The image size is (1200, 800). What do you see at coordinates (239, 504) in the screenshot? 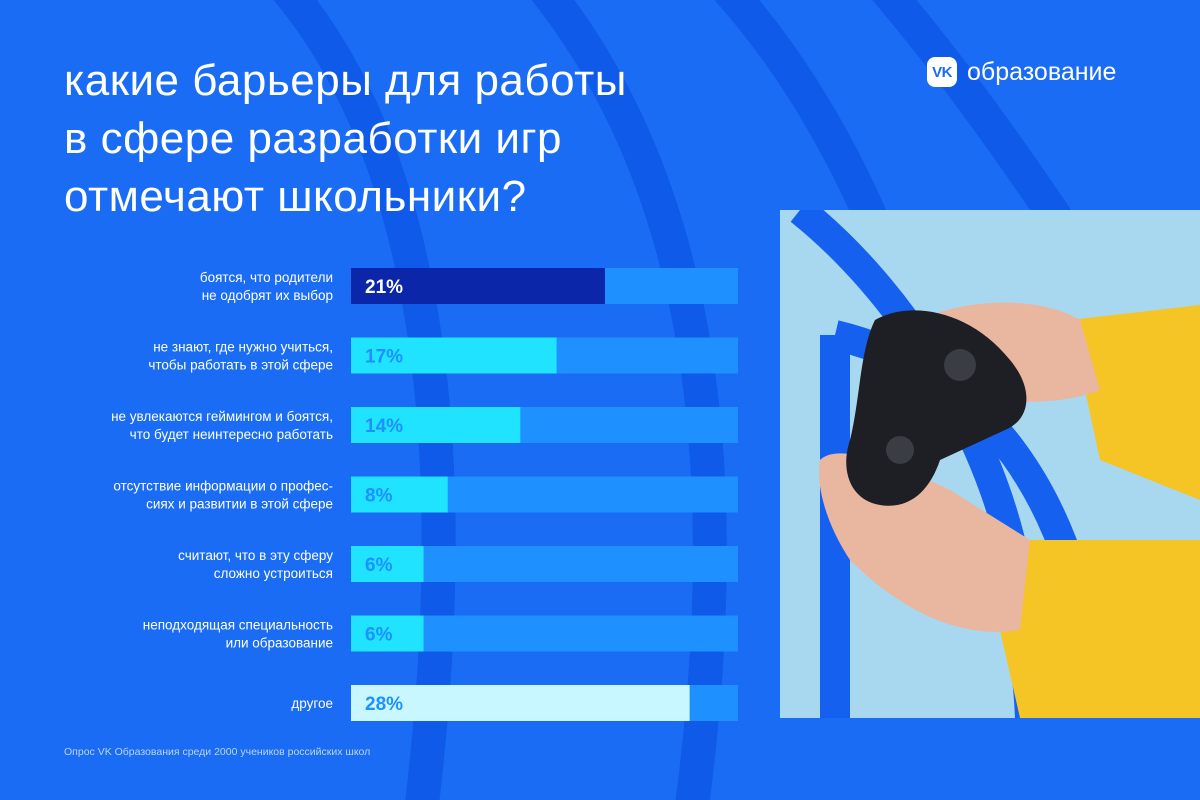
I see `category-label: сиях и развитии в этой сфере` at bounding box center [239, 504].